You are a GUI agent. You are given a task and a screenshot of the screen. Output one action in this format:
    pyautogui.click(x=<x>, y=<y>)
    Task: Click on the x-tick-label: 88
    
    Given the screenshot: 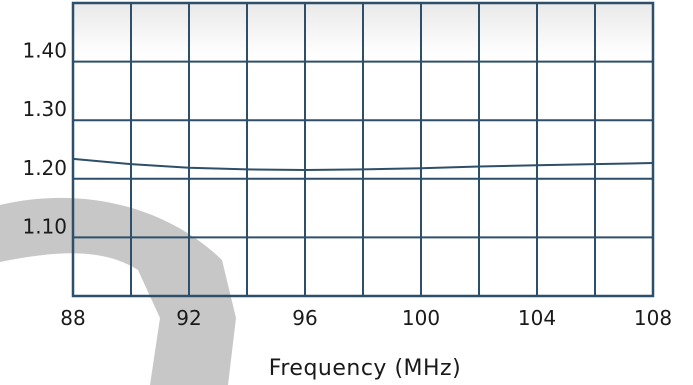 What is the action you would take?
    pyautogui.click(x=72, y=318)
    